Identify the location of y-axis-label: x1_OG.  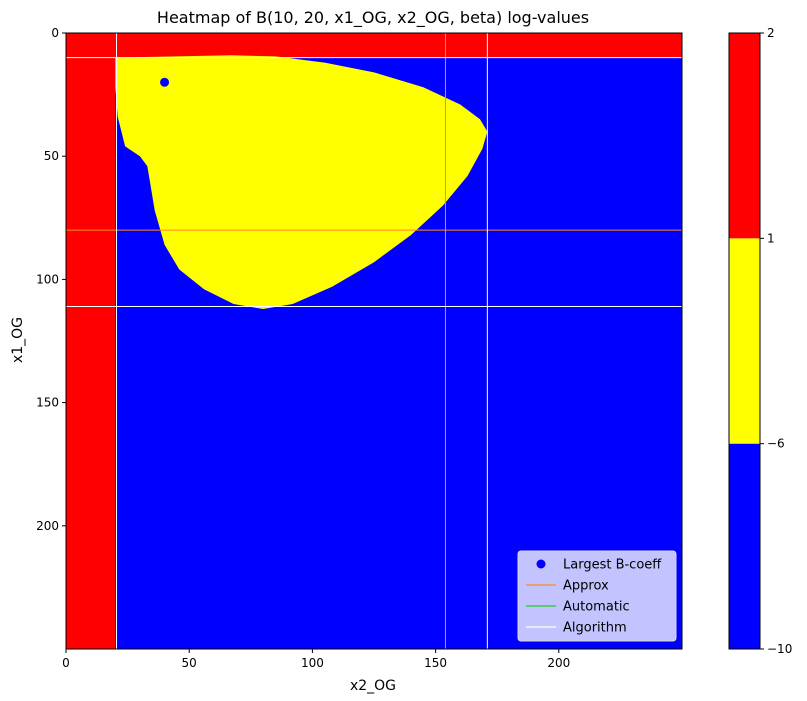
(18, 340).